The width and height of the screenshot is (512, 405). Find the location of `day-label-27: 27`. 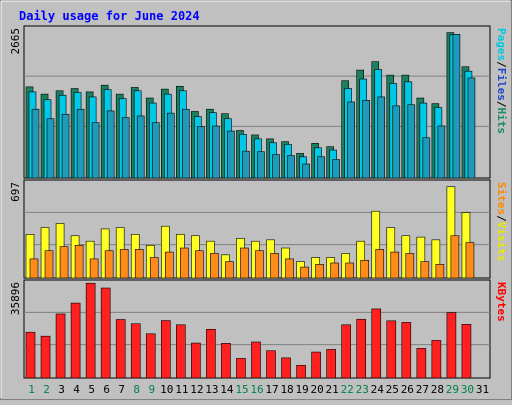

day-label-27: 27 is located at coordinates (422, 389).